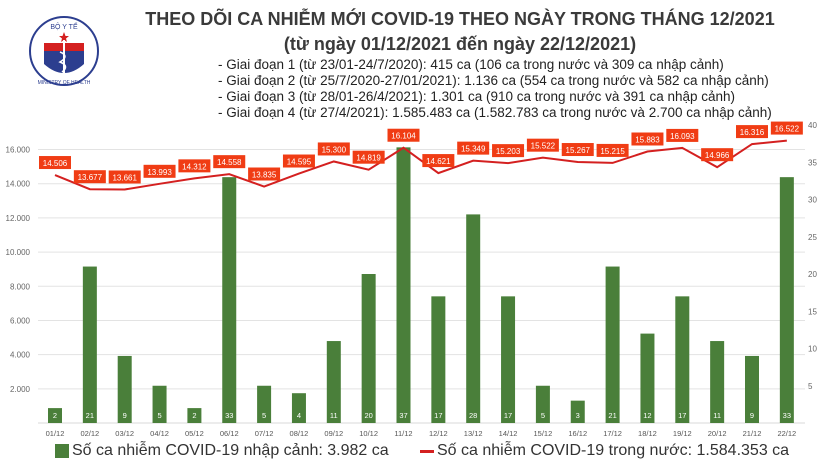 The height and width of the screenshot is (467, 820). What do you see at coordinates (264, 433) in the screenshot?
I see `x-axis-tick: 07/12` at bounding box center [264, 433].